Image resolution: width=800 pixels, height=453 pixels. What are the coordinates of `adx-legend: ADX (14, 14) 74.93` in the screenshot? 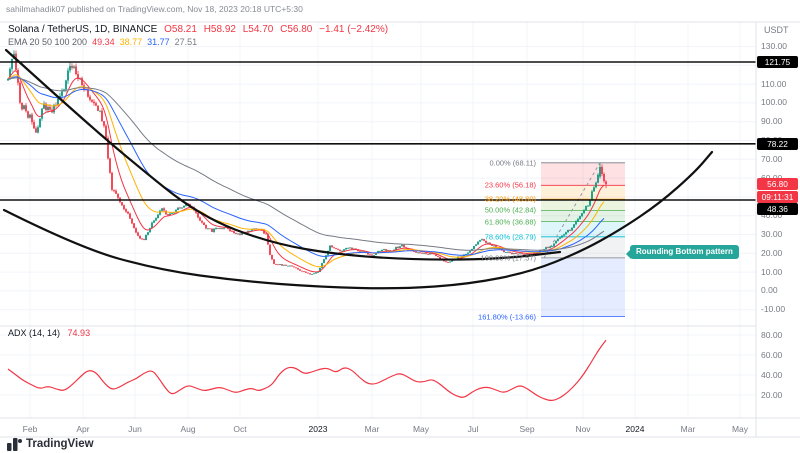 It's located at (49, 333).